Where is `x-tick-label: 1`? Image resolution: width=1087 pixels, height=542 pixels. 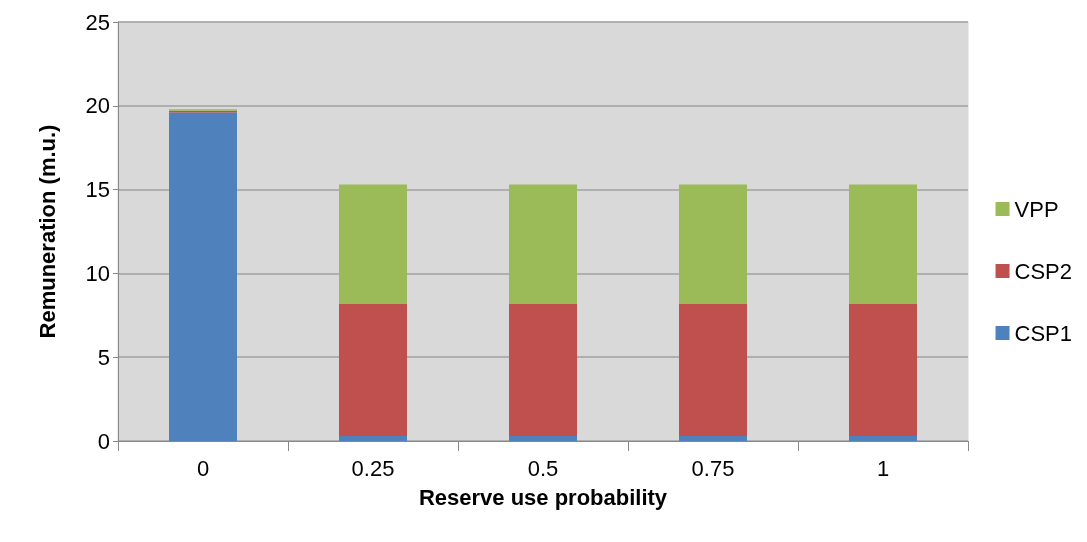 x-tick-label: 1 is located at coordinates (883, 468).